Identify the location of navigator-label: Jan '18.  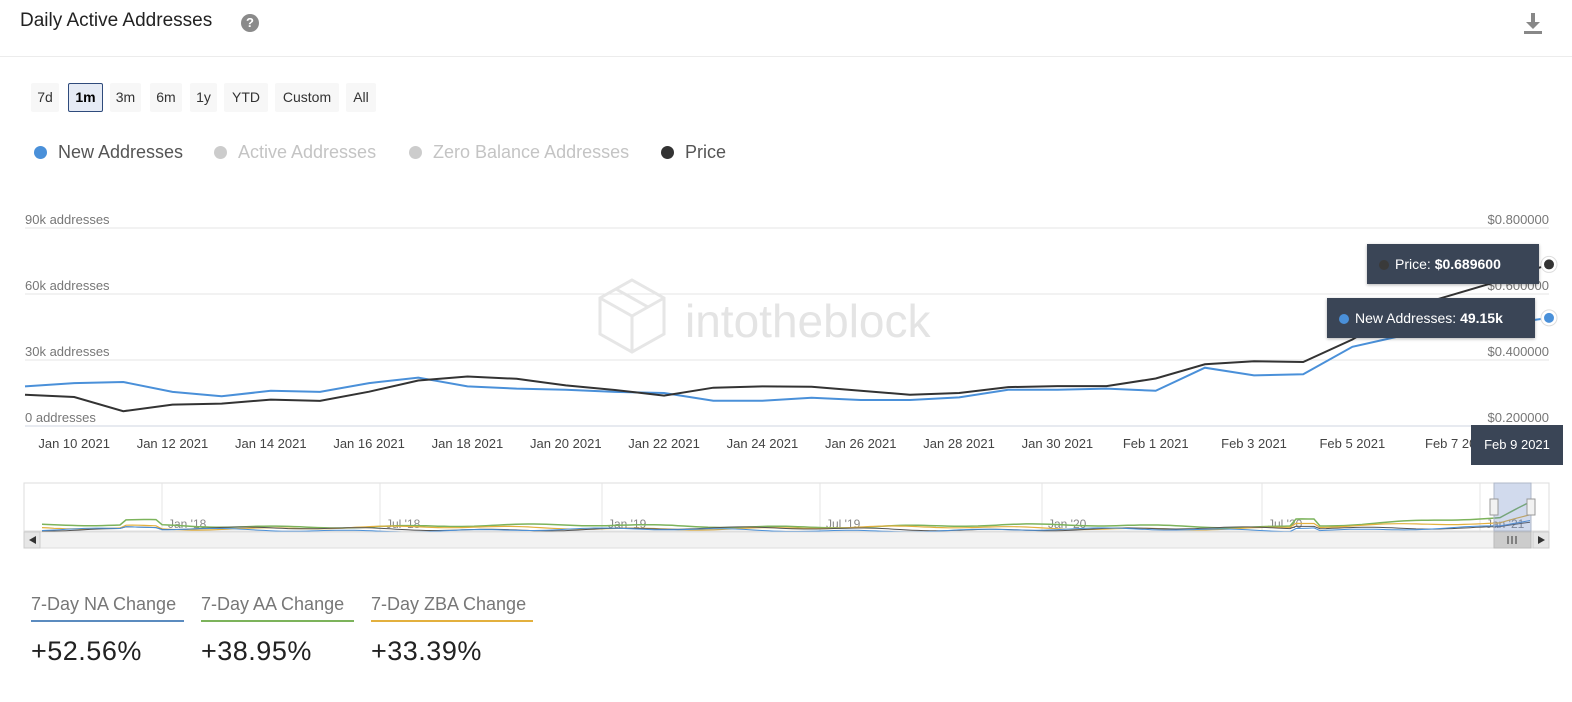
(187, 524).